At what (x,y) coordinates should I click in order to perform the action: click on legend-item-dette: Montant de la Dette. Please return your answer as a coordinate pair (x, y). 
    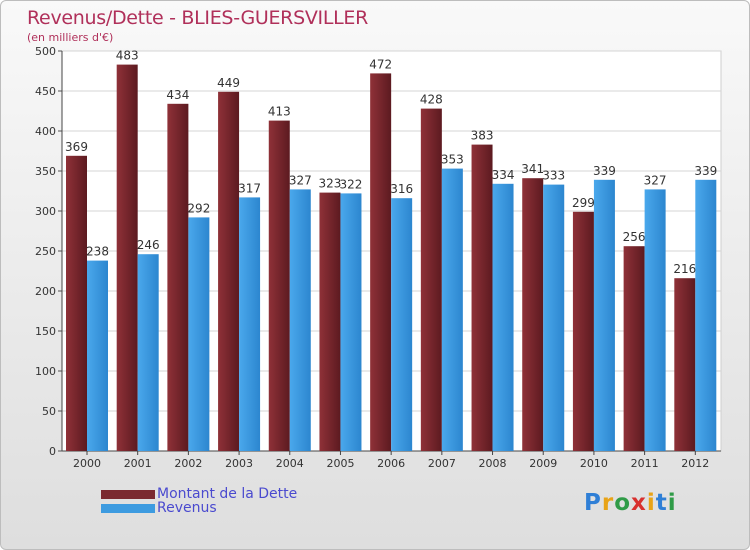
    Looking at the image, I should click on (199, 494).